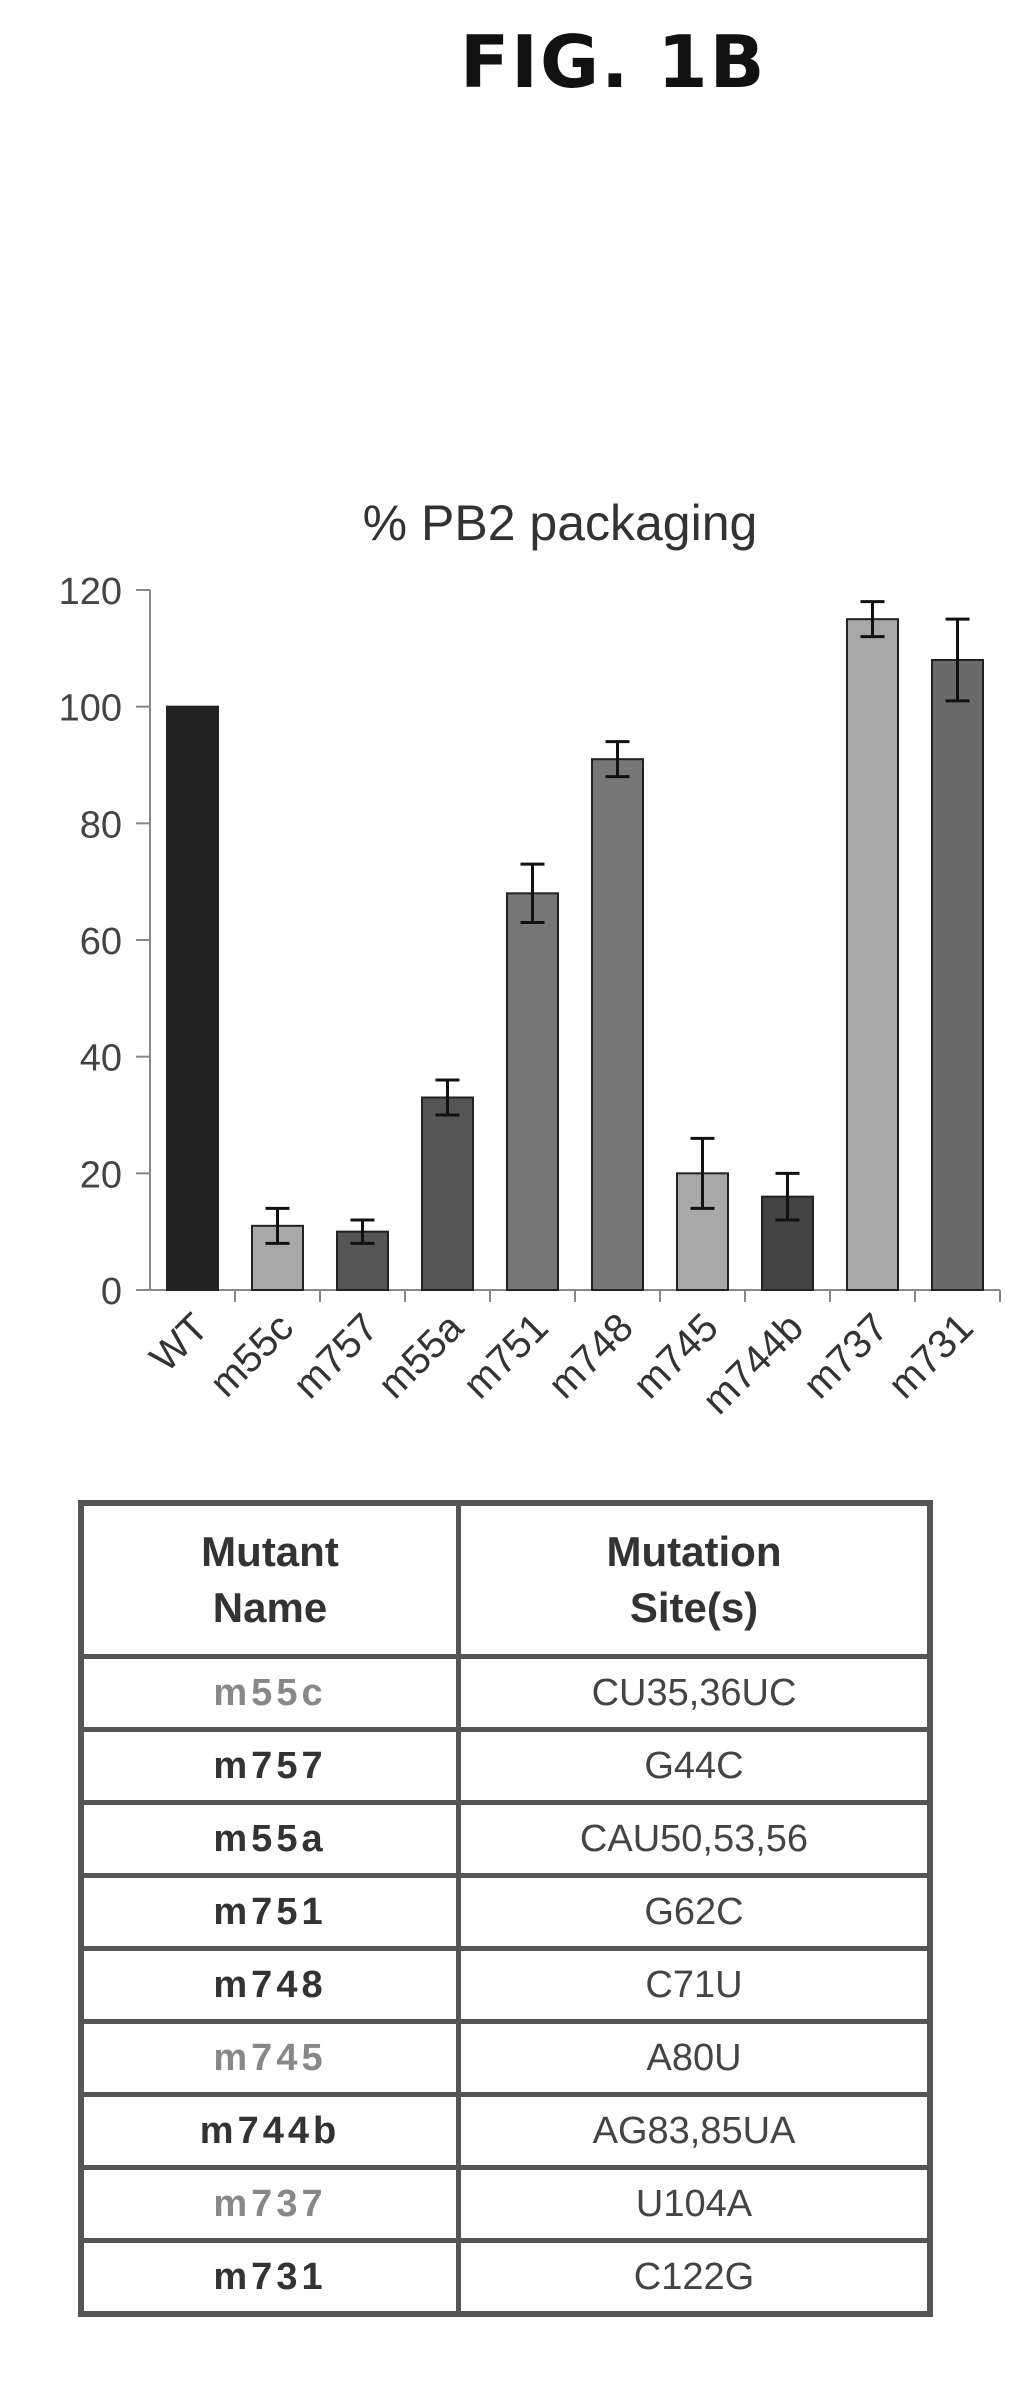  I want to click on mutation-site-cell: CAU50,53,56, so click(694, 1839).